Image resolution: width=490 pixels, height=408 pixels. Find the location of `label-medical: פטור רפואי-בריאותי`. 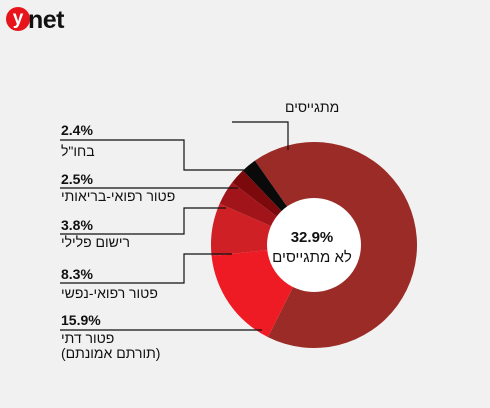

label-medical: פטור רפואי-בריאותי is located at coordinates (118, 196).